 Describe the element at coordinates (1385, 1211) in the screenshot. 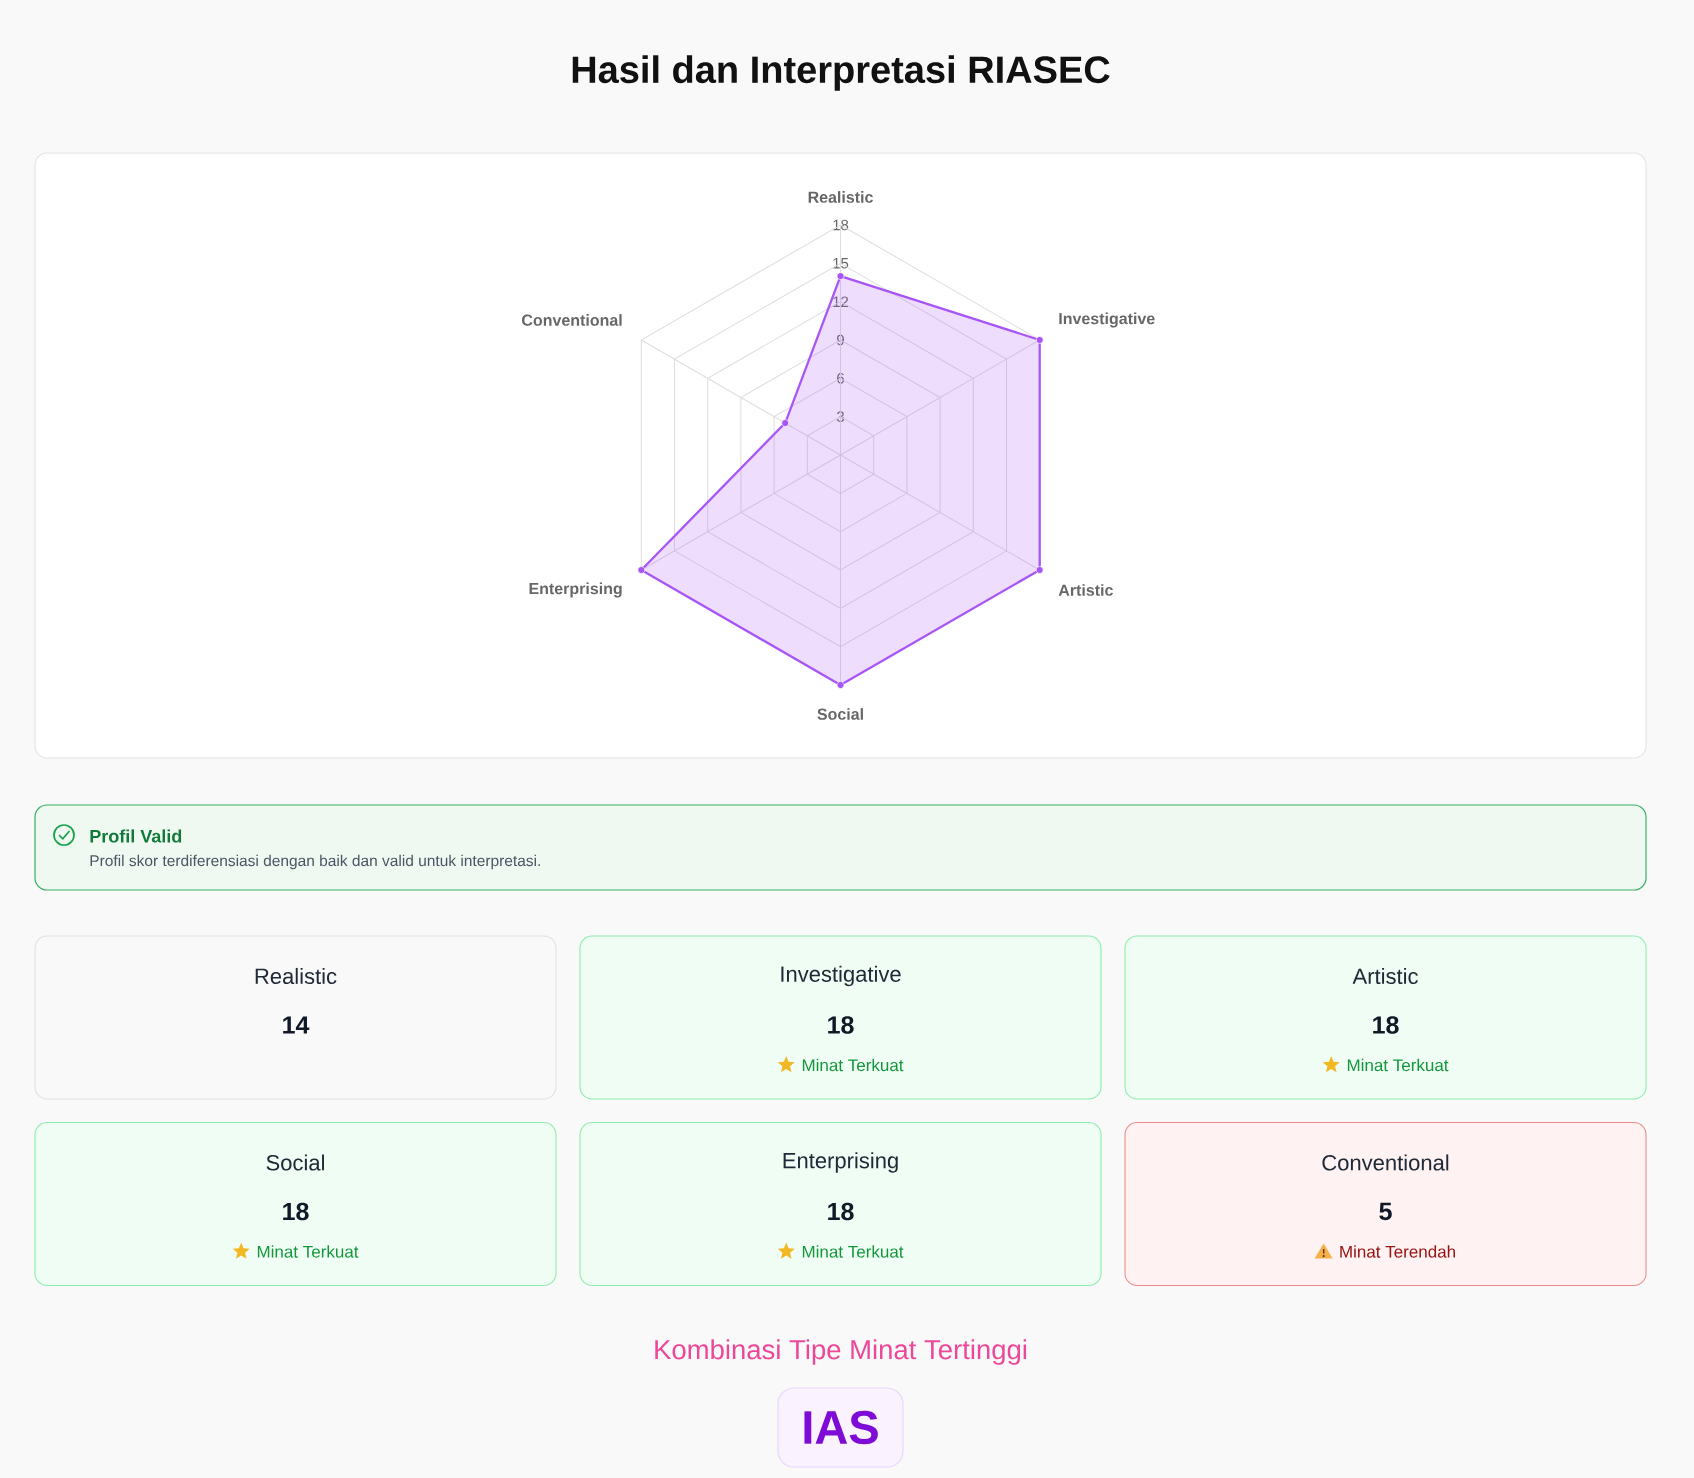

I see `data-label: 5` at that location.